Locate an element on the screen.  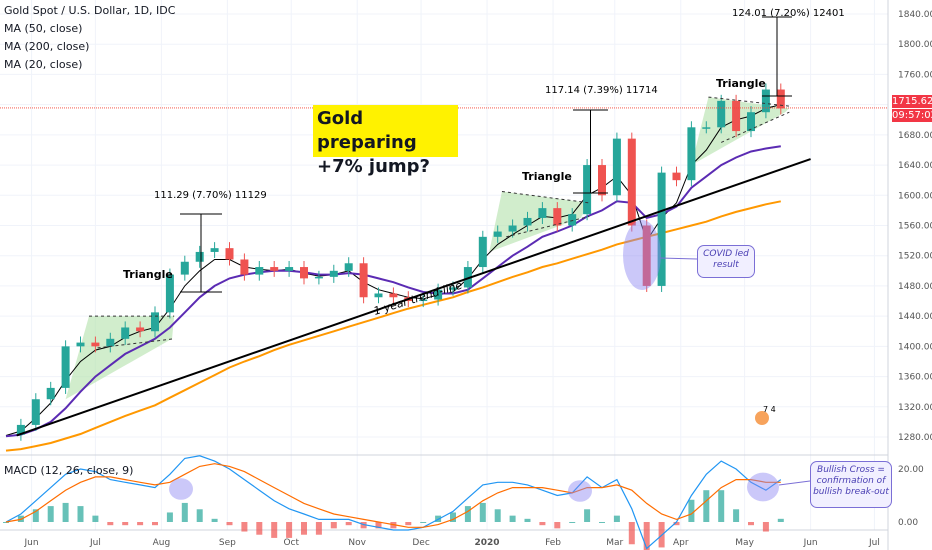
macd-title: MACD (12, 26, close, 9) is located at coordinates (69, 470).